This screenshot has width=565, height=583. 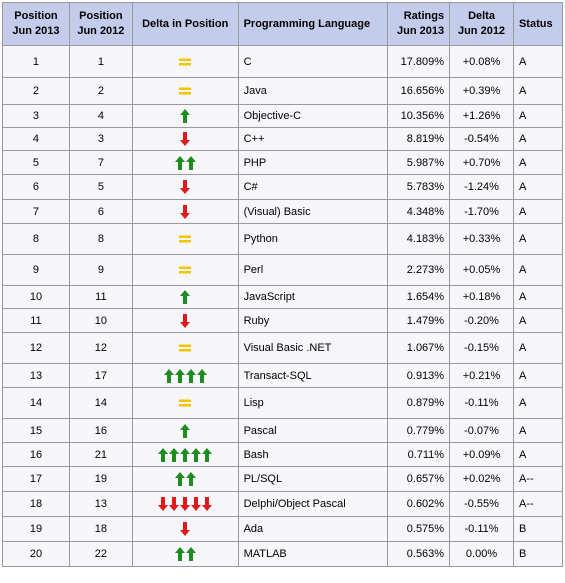 What do you see at coordinates (313, 187) in the screenshot?
I see `cell-language: C#` at bounding box center [313, 187].